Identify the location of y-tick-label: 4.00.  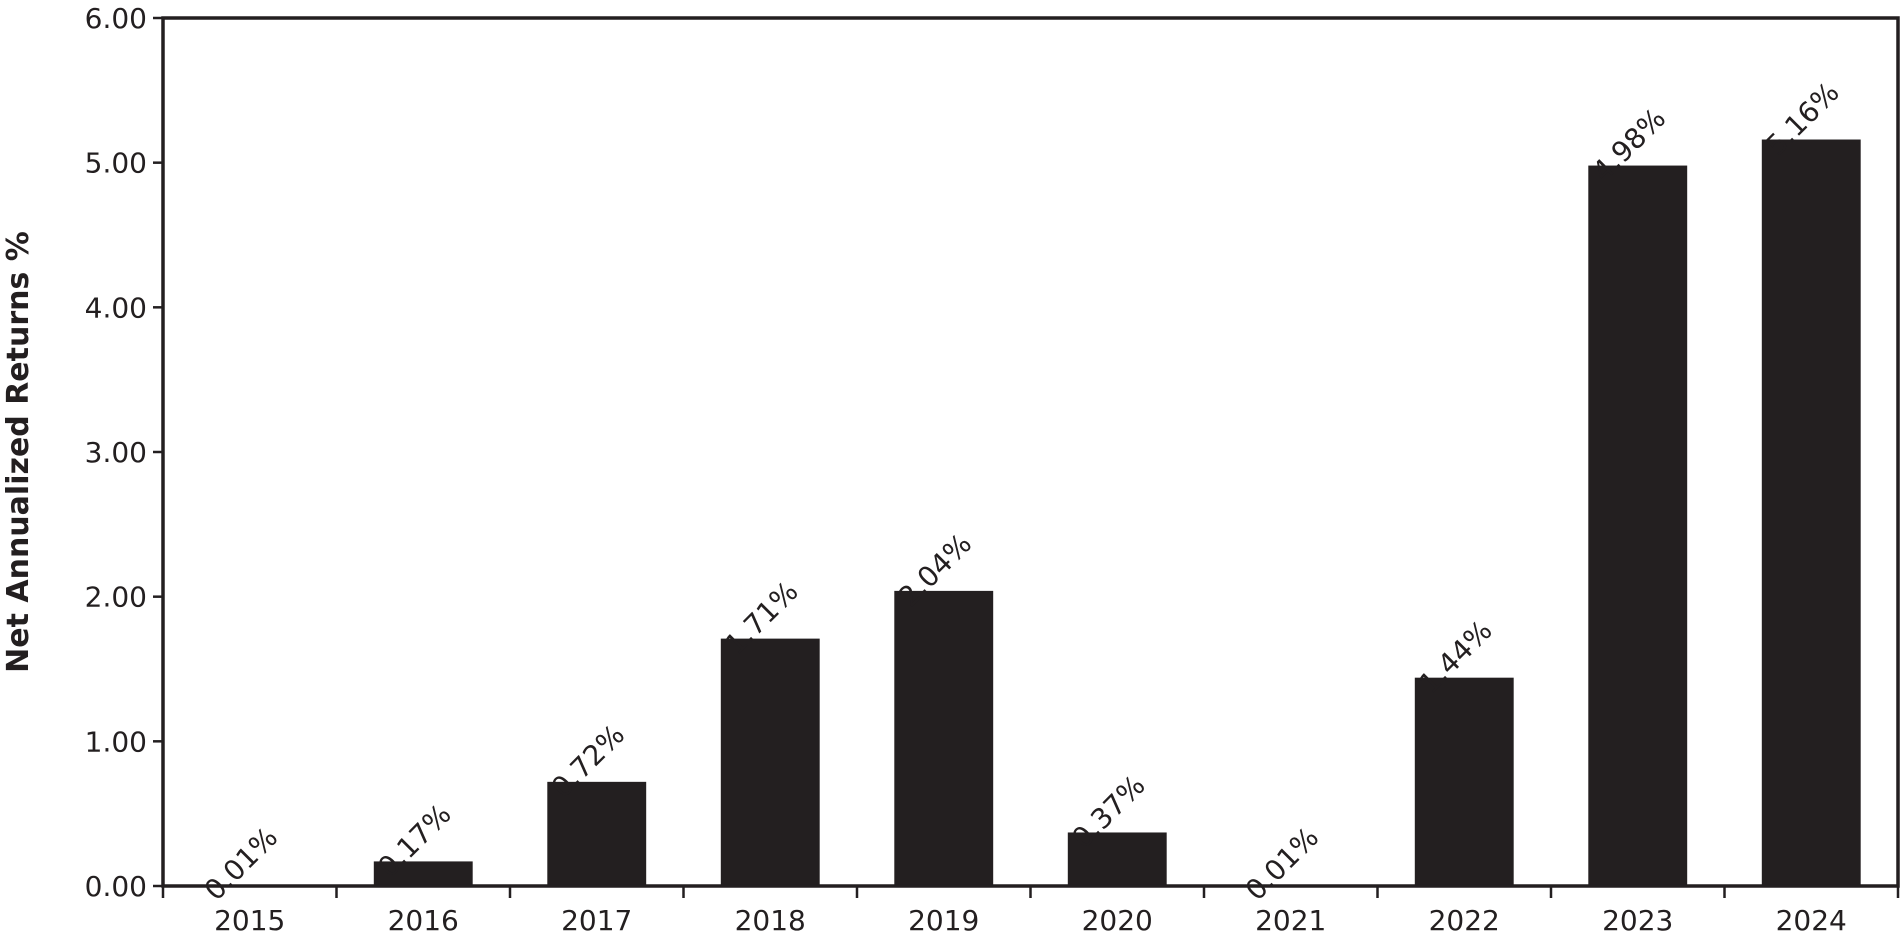
(116, 307).